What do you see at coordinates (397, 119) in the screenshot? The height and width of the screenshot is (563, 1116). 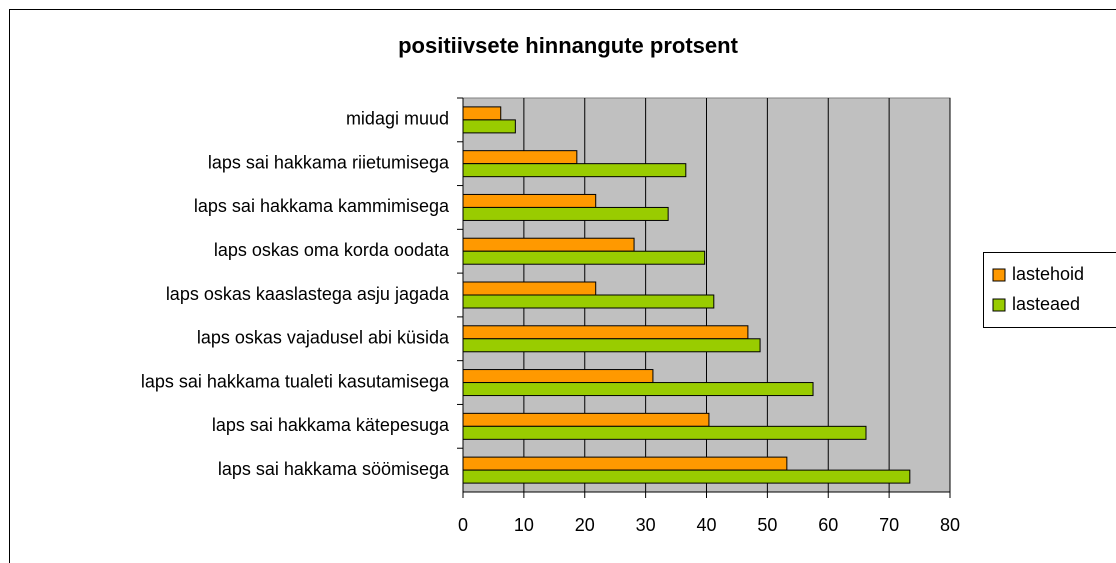 I see `y-tick-label: midagi muud` at bounding box center [397, 119].